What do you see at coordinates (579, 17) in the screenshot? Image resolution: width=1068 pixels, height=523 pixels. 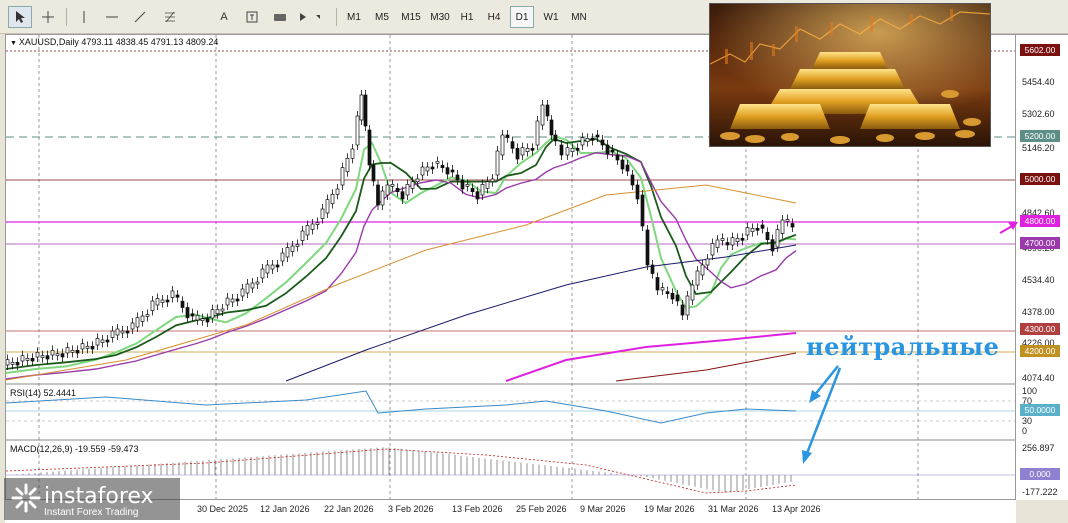 I see `tf-mn: MN` at bounding box center [579, 17].